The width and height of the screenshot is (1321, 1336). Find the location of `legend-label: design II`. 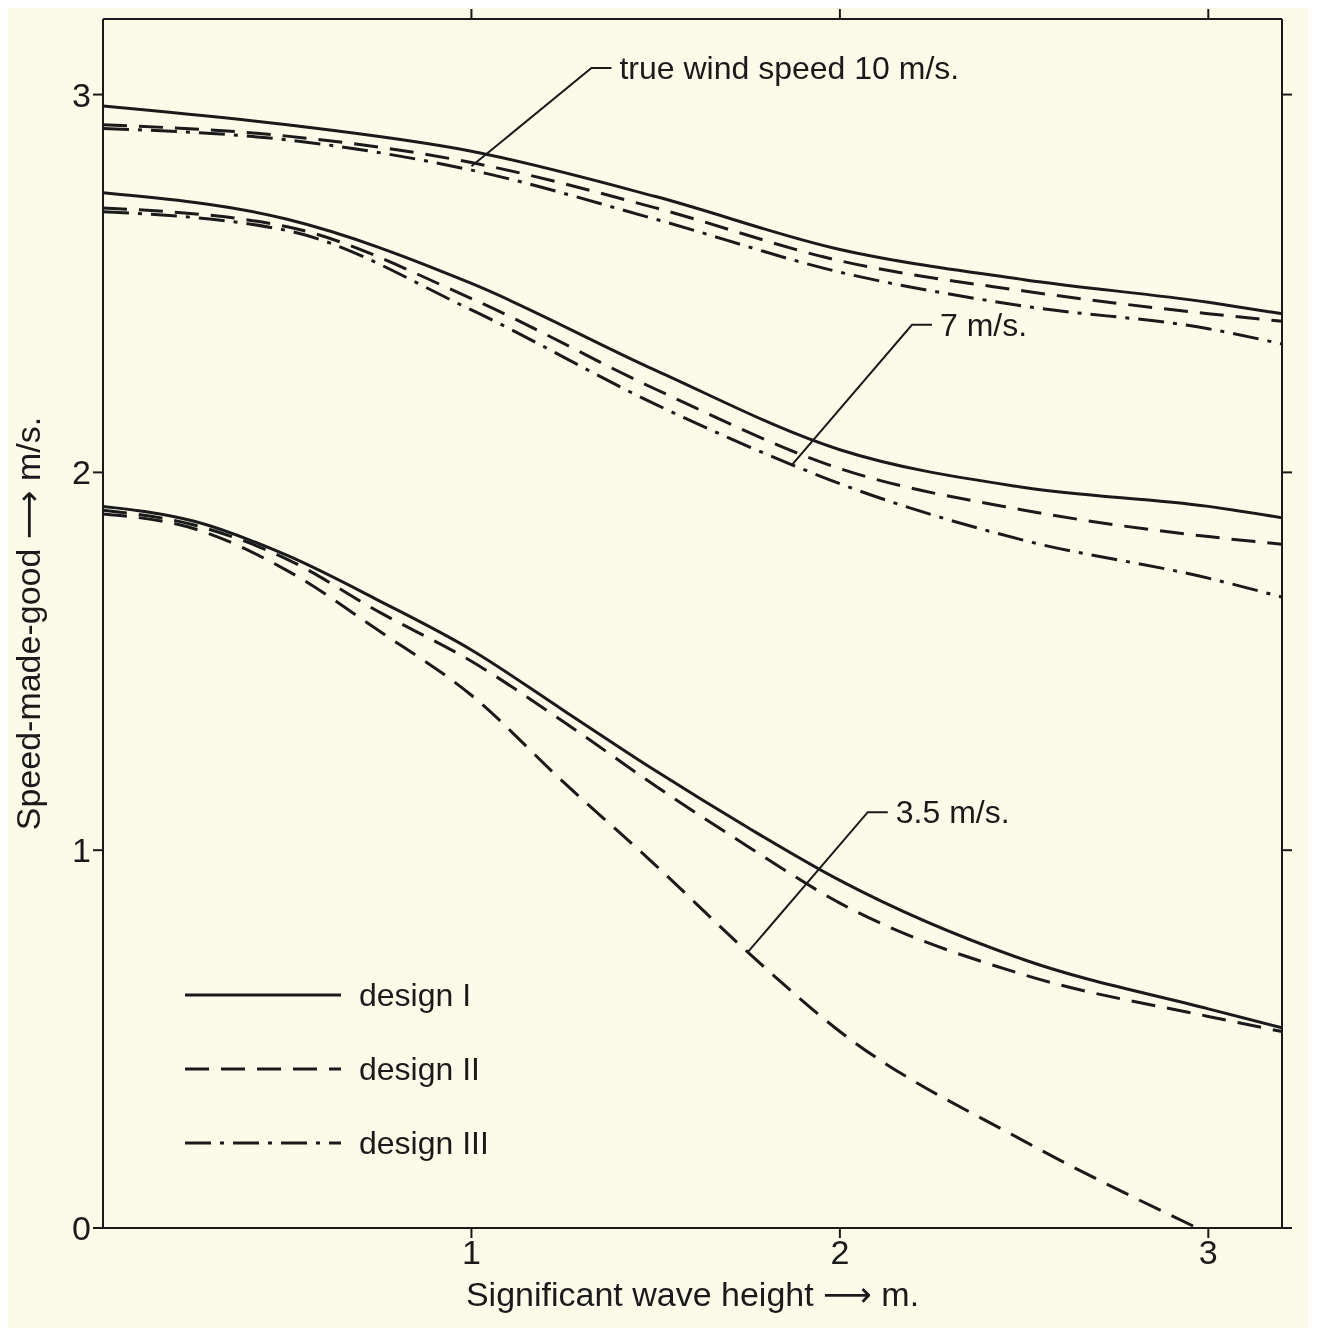

legend-label: design II is located at coordinates (419, 1069).